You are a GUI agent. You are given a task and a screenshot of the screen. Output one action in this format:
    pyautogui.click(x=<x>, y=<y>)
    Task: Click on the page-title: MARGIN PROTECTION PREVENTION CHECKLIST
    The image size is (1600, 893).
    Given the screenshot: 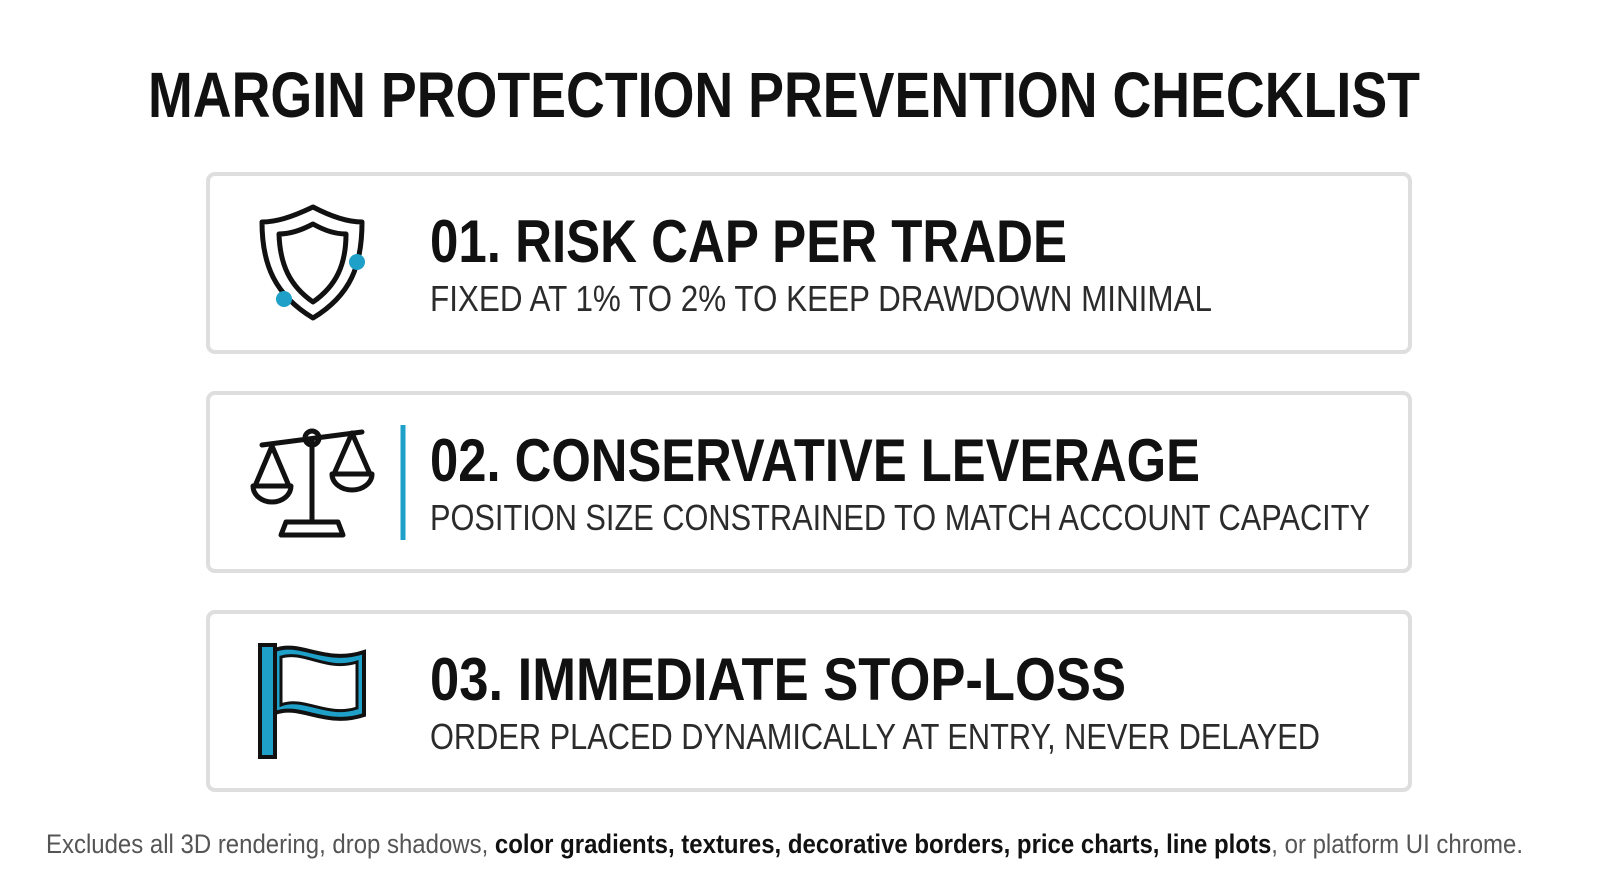 What is the action you would take?
    pyautogui.click(x=784, y=95)
    